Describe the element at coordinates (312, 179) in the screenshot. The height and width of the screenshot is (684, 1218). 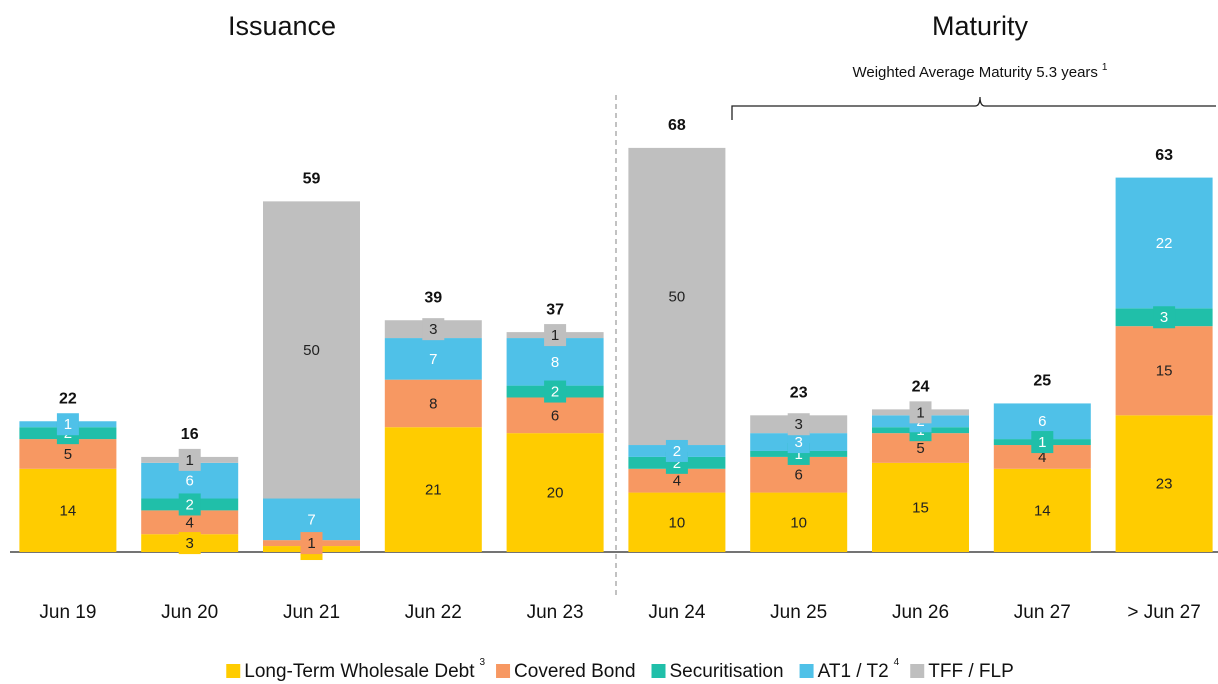
I see `total-label: 59` at that location.